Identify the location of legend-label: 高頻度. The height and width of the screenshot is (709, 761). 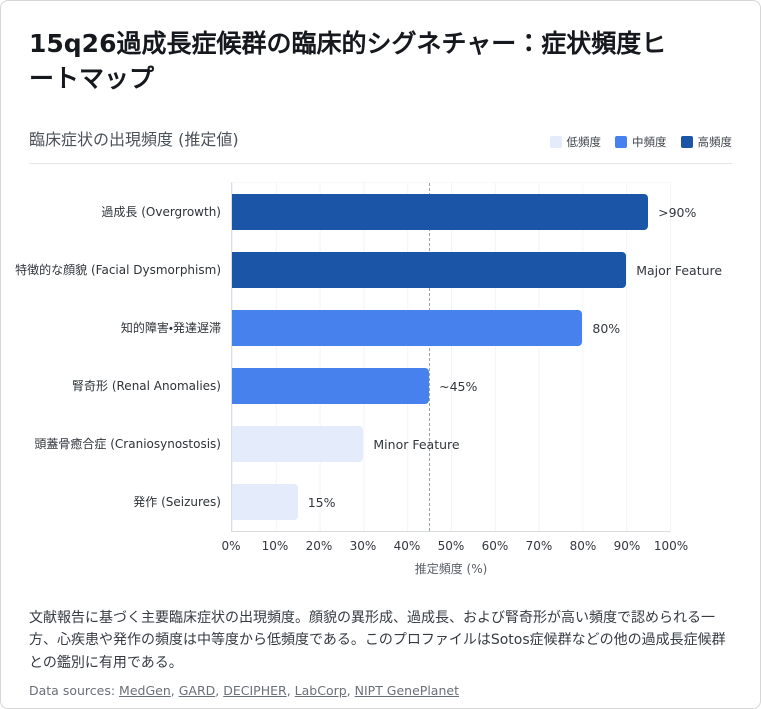
(715, 142).